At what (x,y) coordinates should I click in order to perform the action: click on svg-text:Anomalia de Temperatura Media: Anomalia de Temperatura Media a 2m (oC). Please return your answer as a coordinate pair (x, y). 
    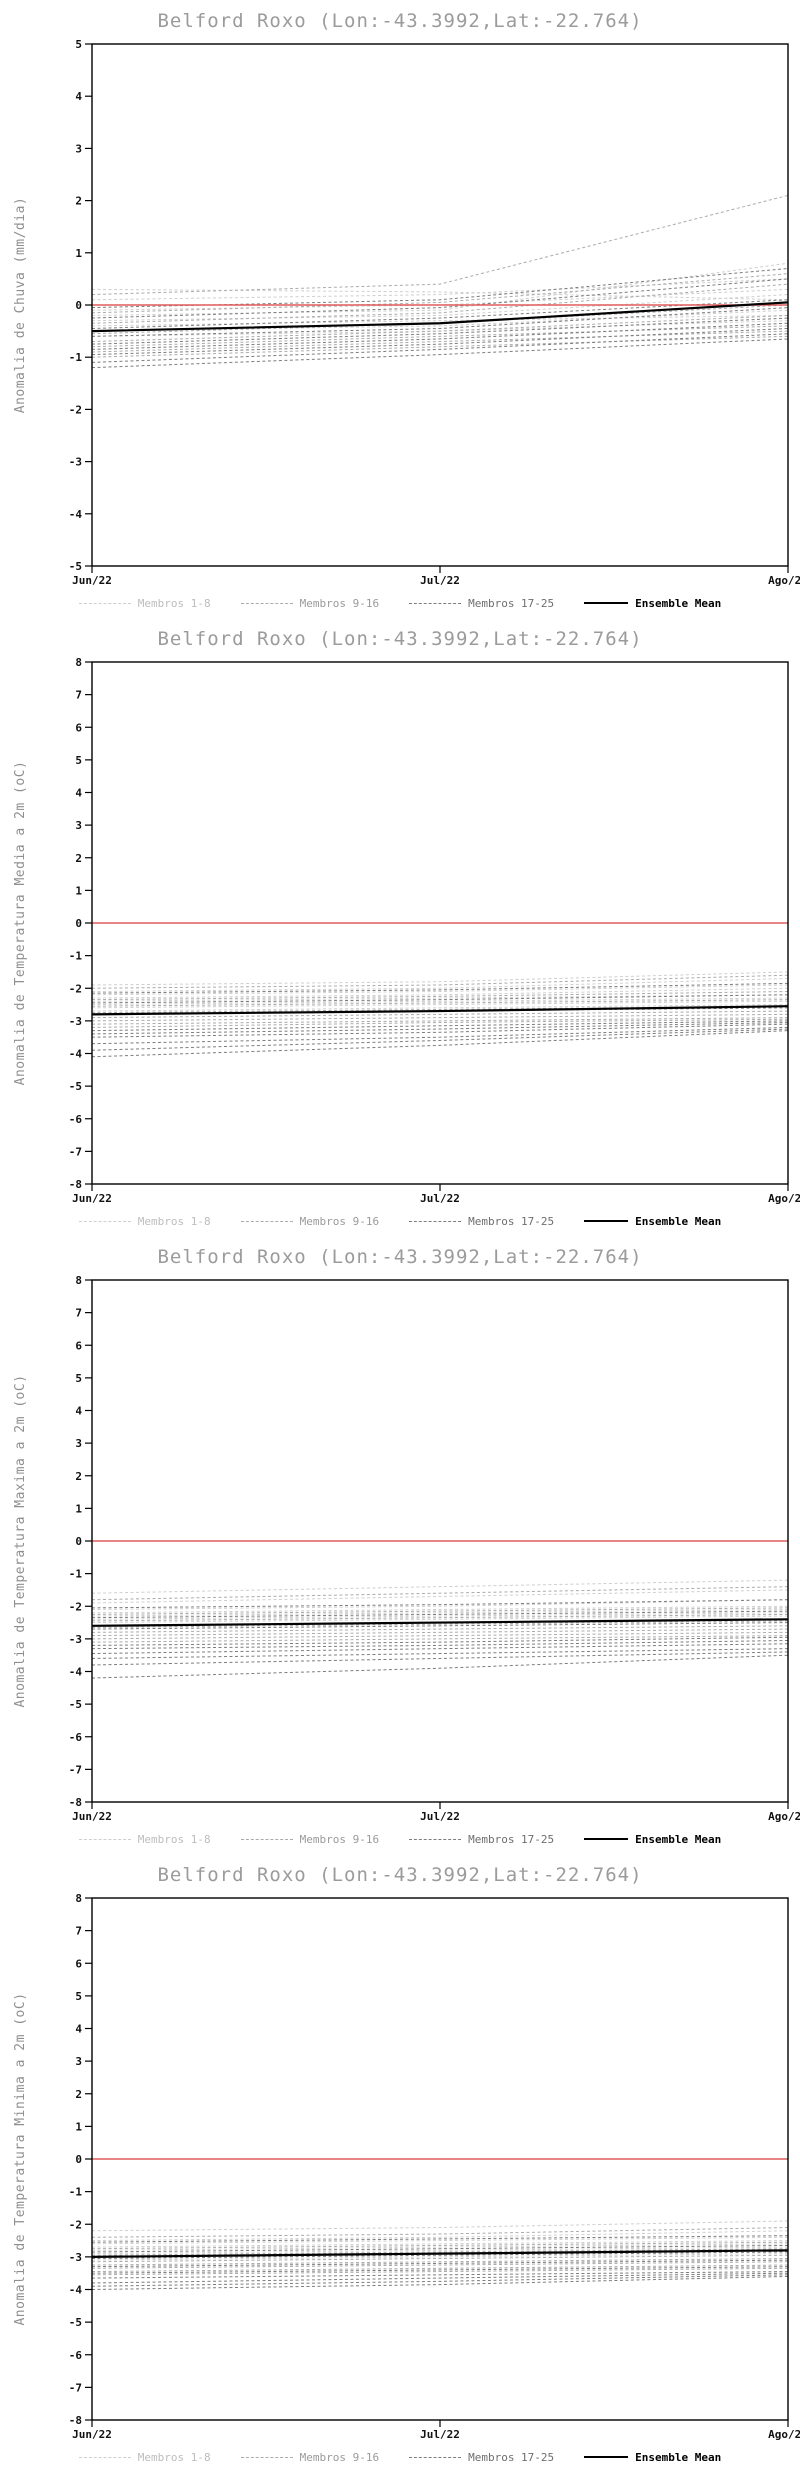
    Looking at the image, I should click on (20, 923).